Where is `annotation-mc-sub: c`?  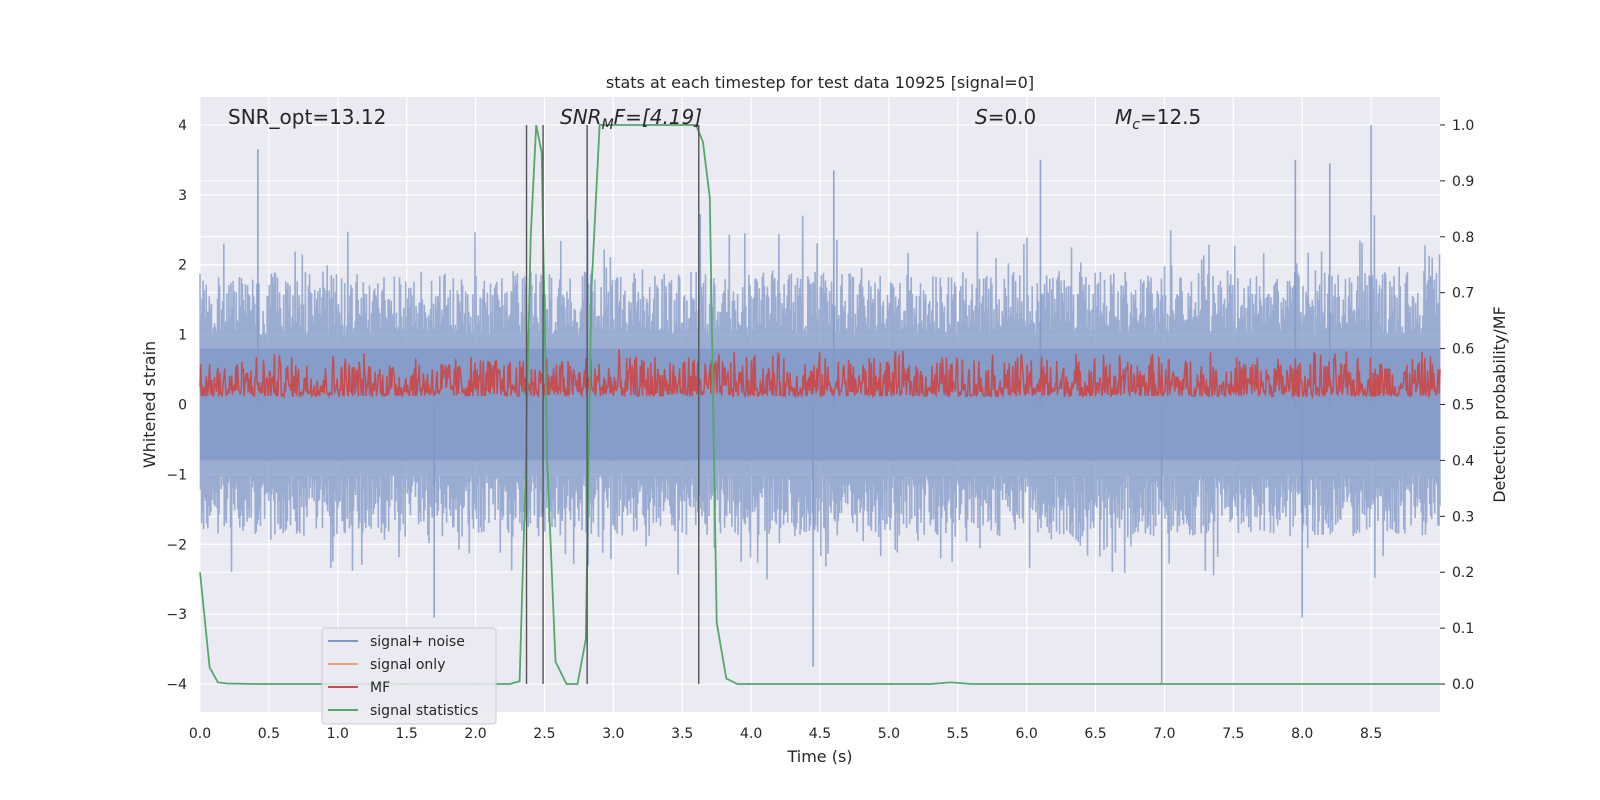 annotation-mc-sub: c is located at coordinates (1136, 125).